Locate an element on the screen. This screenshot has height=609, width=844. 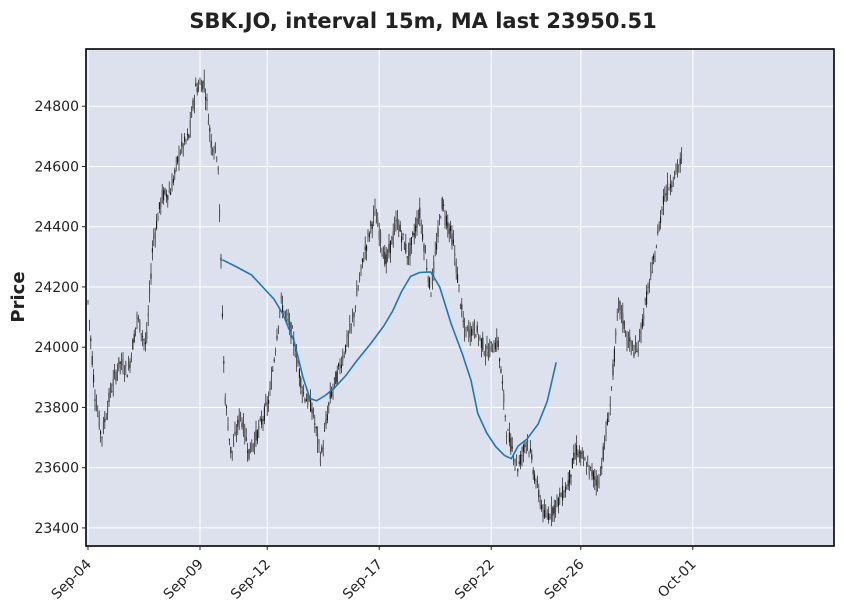
y-axis: 23400 23600 23800 24000 24200 24400 24600 24800 is located at coordinates (60, 318).